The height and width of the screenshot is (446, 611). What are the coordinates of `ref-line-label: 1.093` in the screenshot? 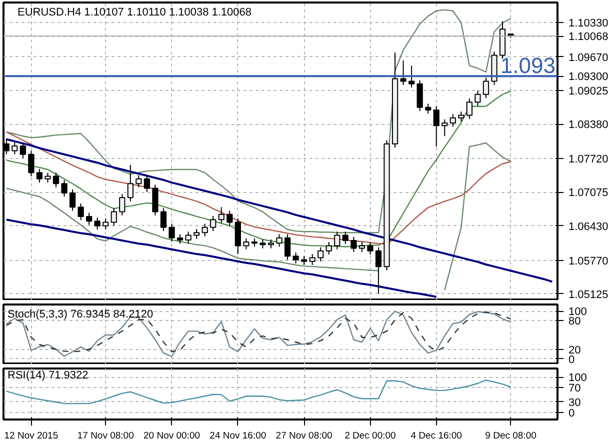 It's located at (528, 65).